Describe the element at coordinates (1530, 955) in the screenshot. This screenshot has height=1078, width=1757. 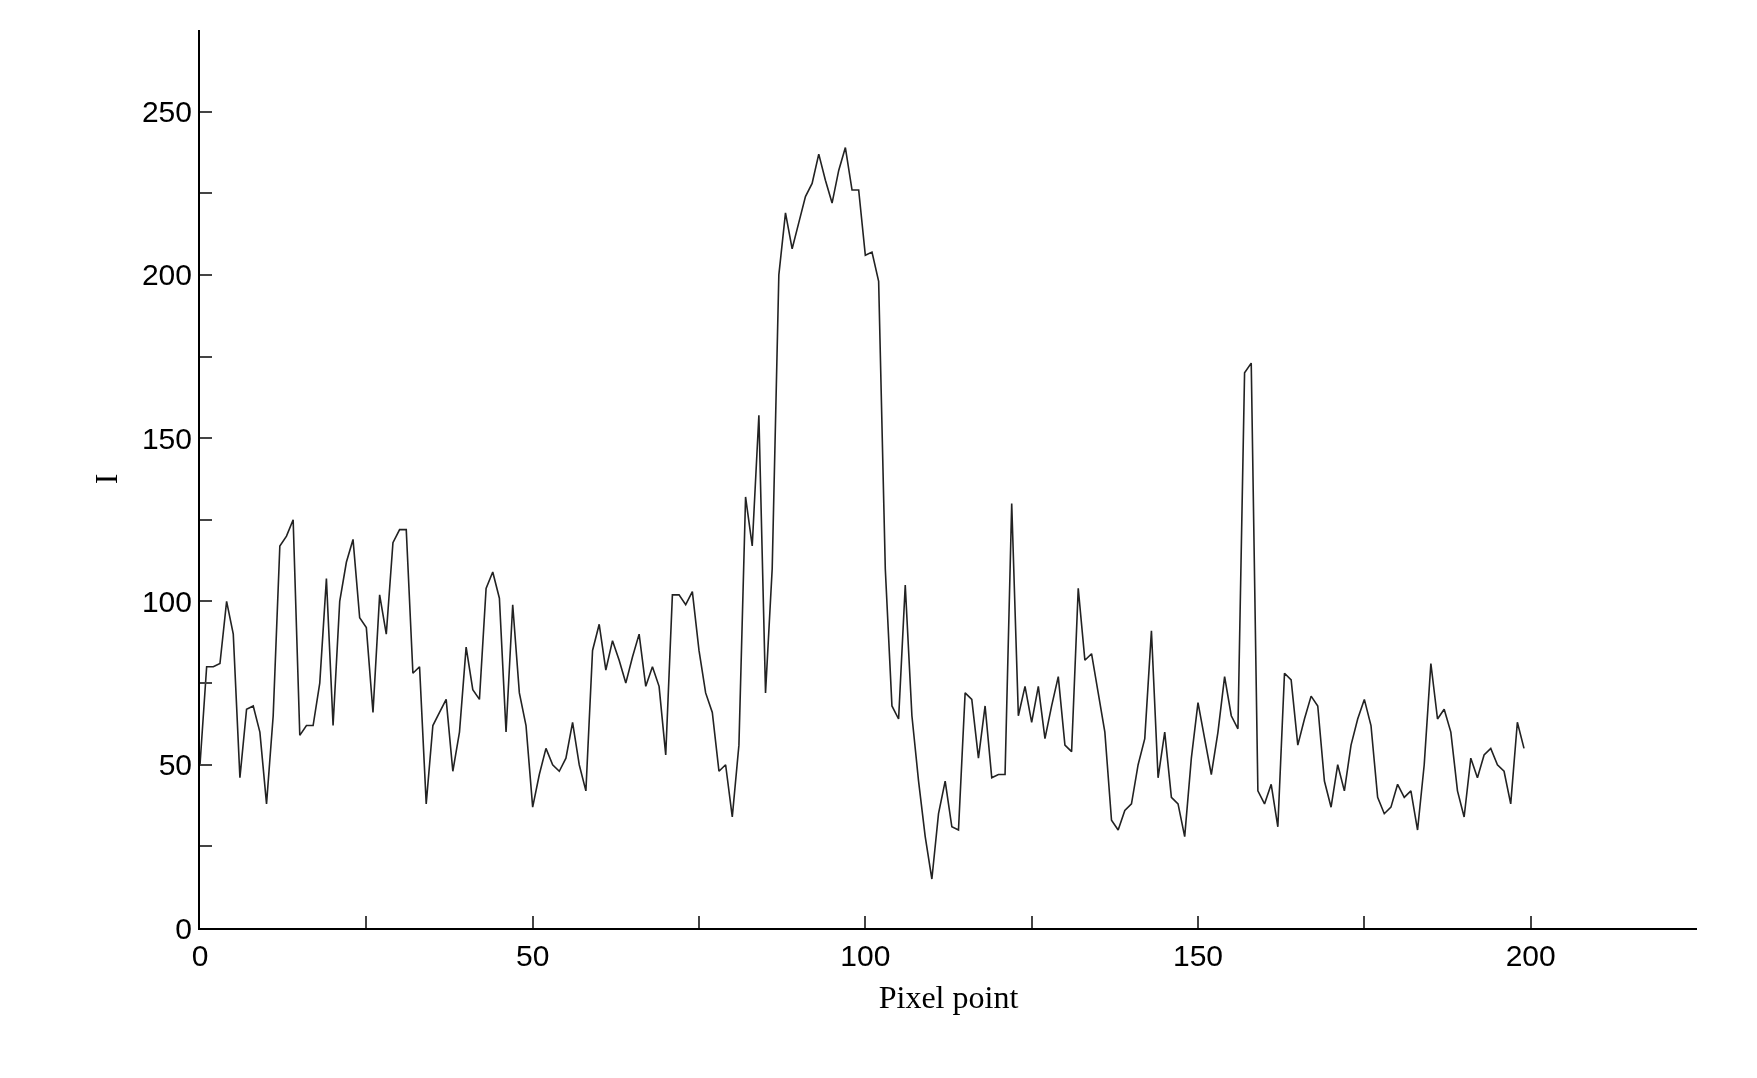
I see `x-tick-label: 200` at that location.